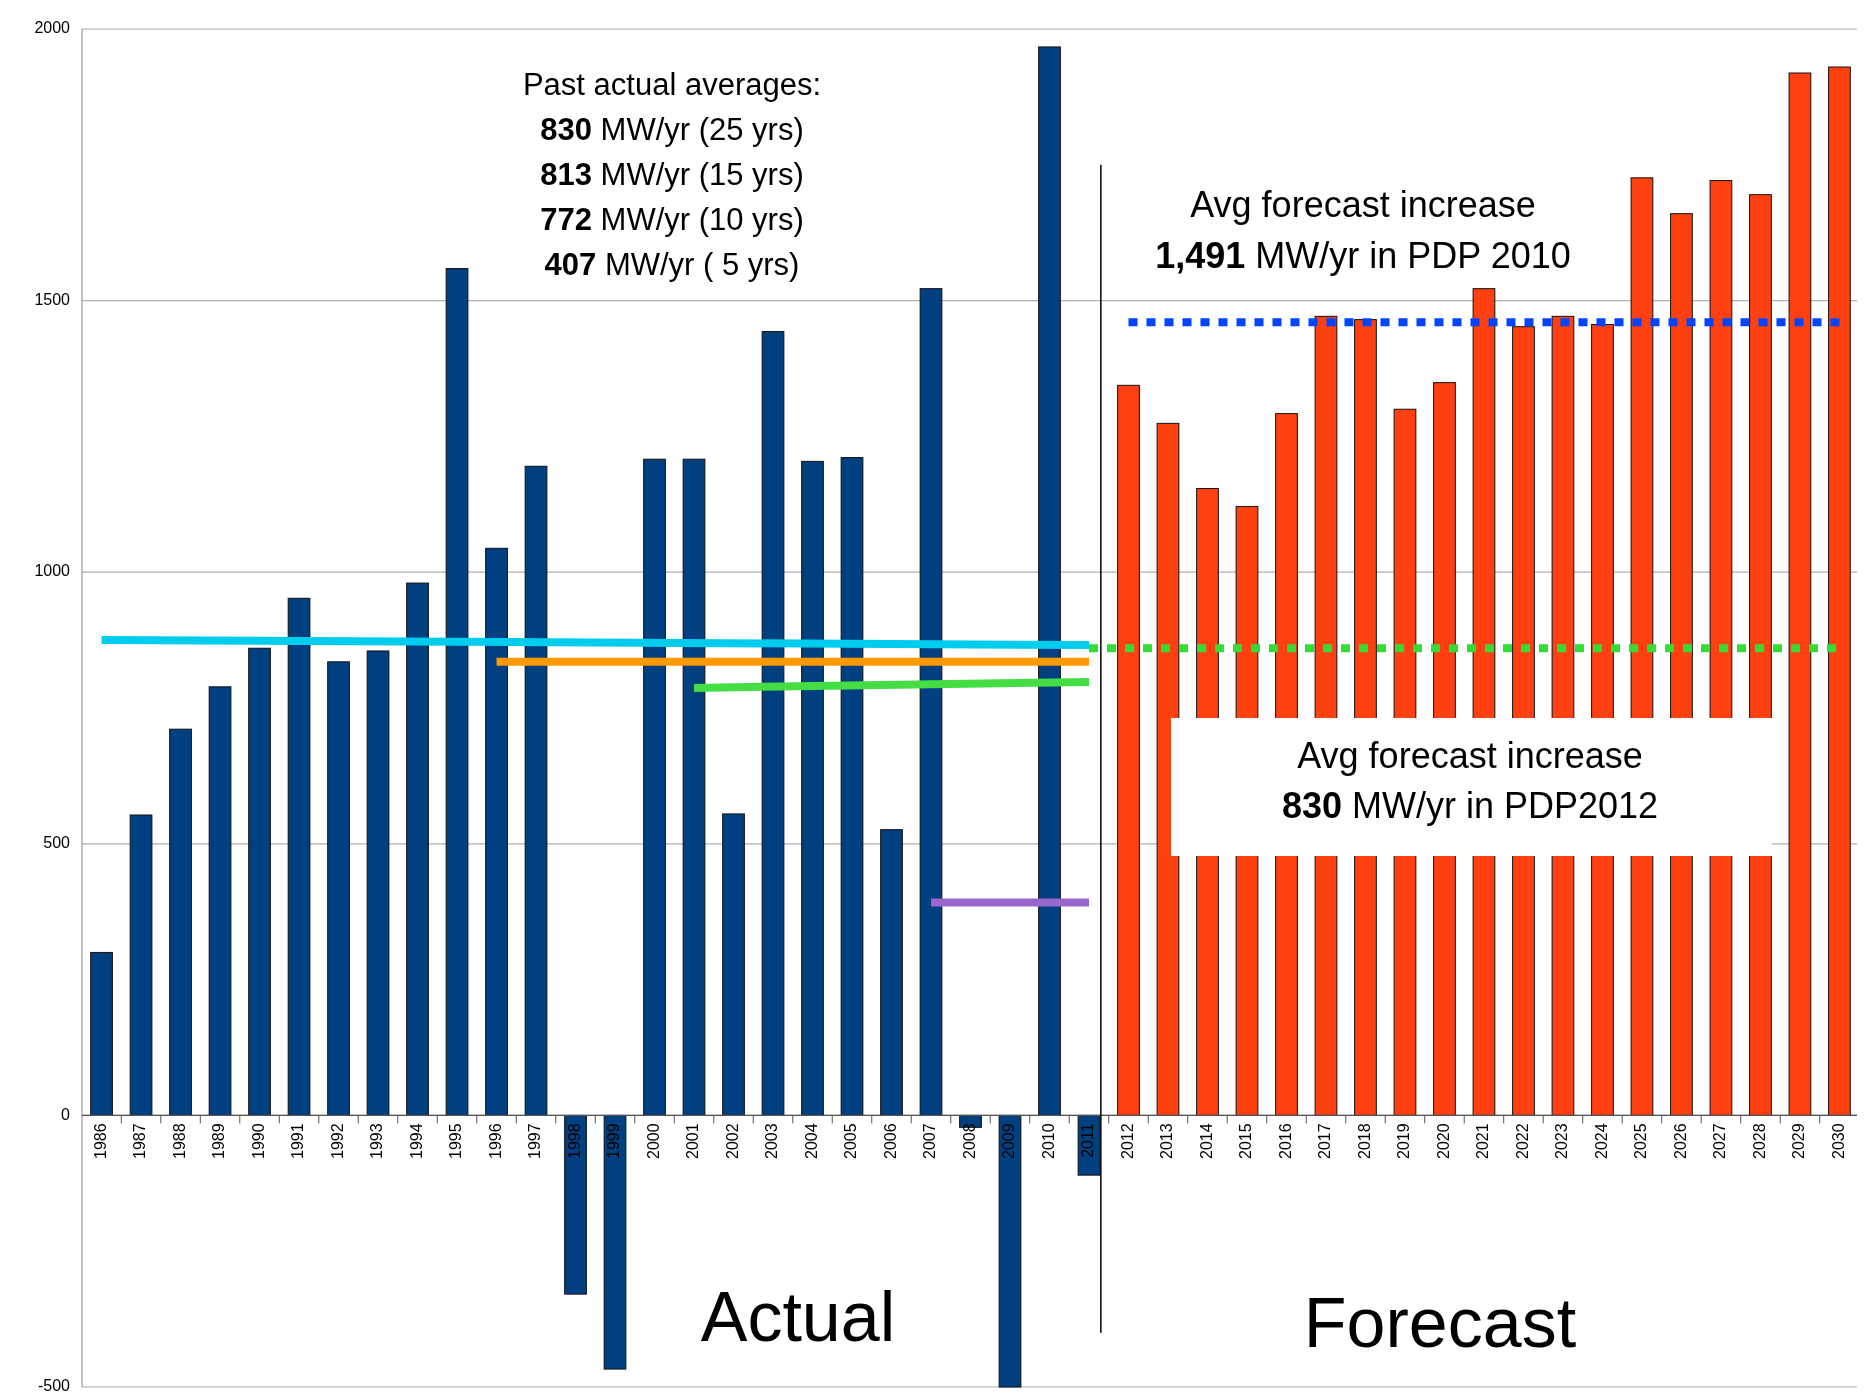 This screenshot has height=1397, width=1865. Describe the element at coordinates (1759, 1141) in the screenshot. I see `x-tick-label: 2028` at that location.